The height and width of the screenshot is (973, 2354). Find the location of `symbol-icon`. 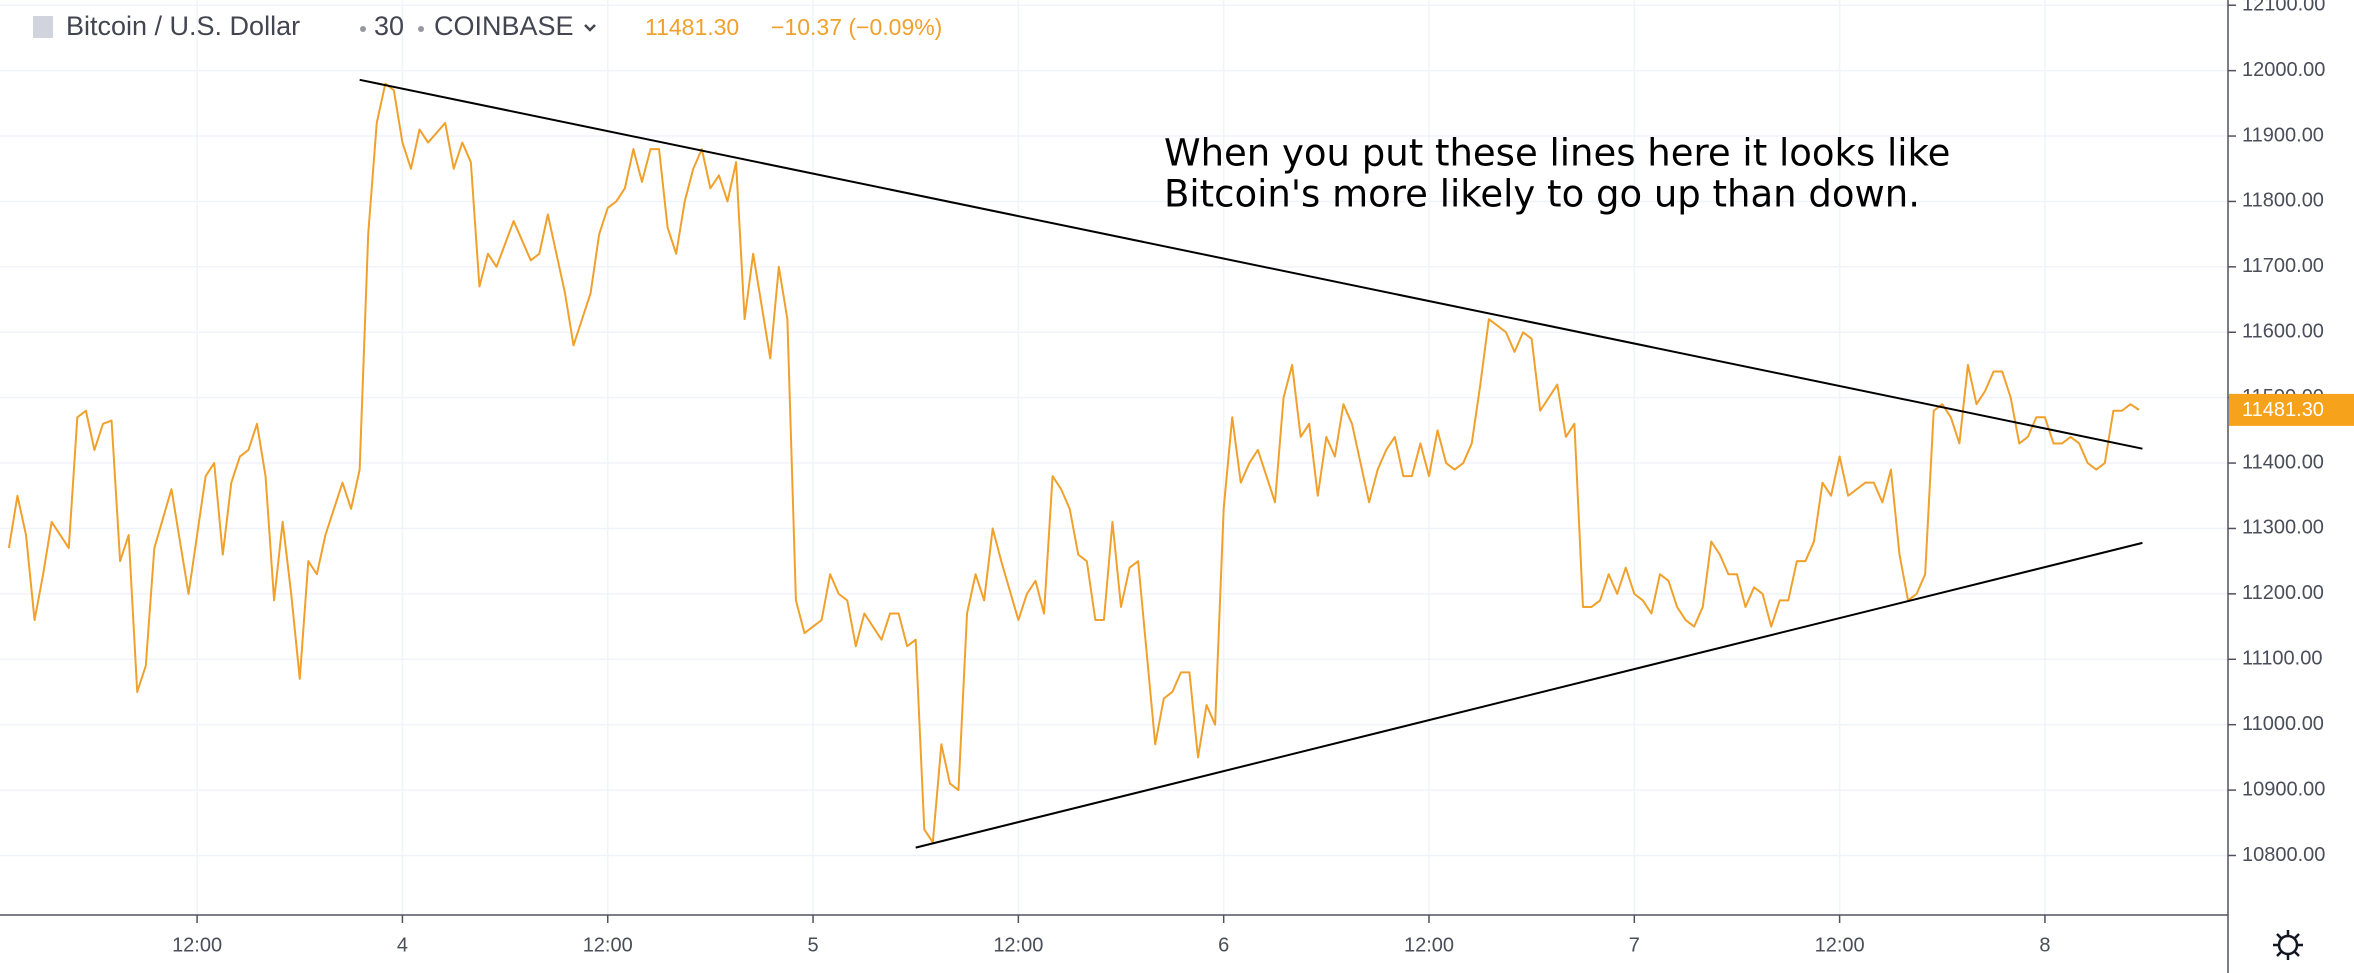

symbol-icon is located at coordinates (43, 27).